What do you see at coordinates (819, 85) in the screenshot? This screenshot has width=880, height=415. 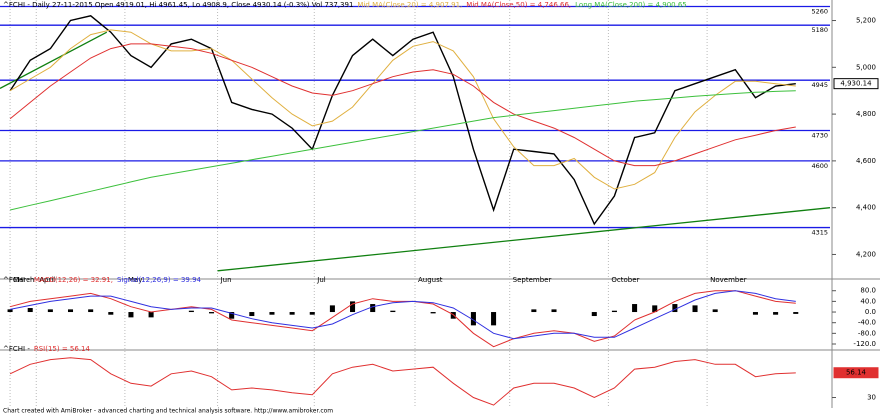 I see `level-label: 4945` at bounding box center [819, 85].